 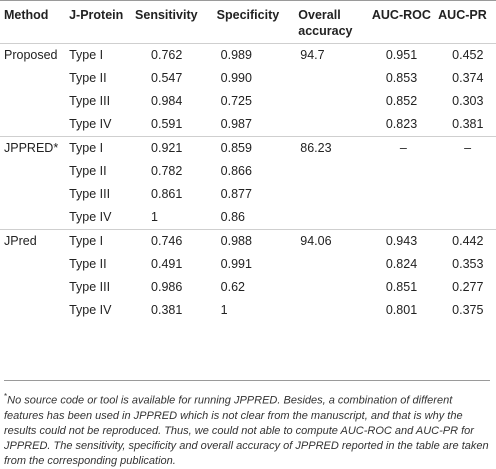 I want to click on header-auc-pr: AUC-PR, so click(x=462, y=15).